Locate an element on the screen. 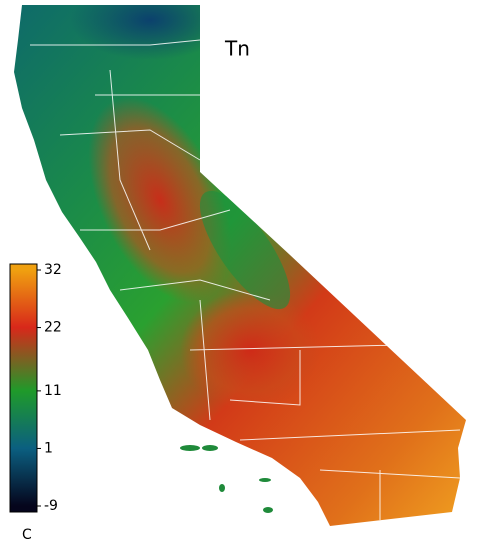  colorbar-tick-label: 11 is located at coordinates (53, 391).